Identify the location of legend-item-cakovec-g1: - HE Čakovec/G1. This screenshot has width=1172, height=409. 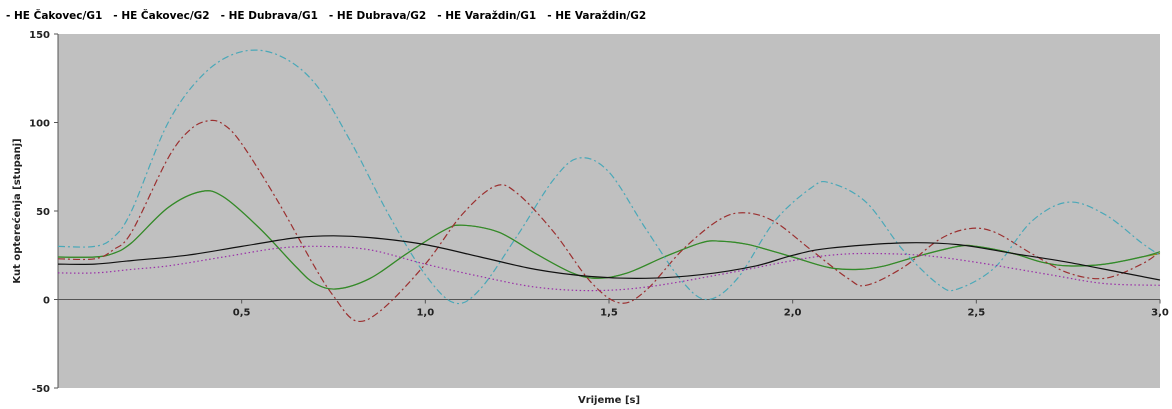
(54, 16).